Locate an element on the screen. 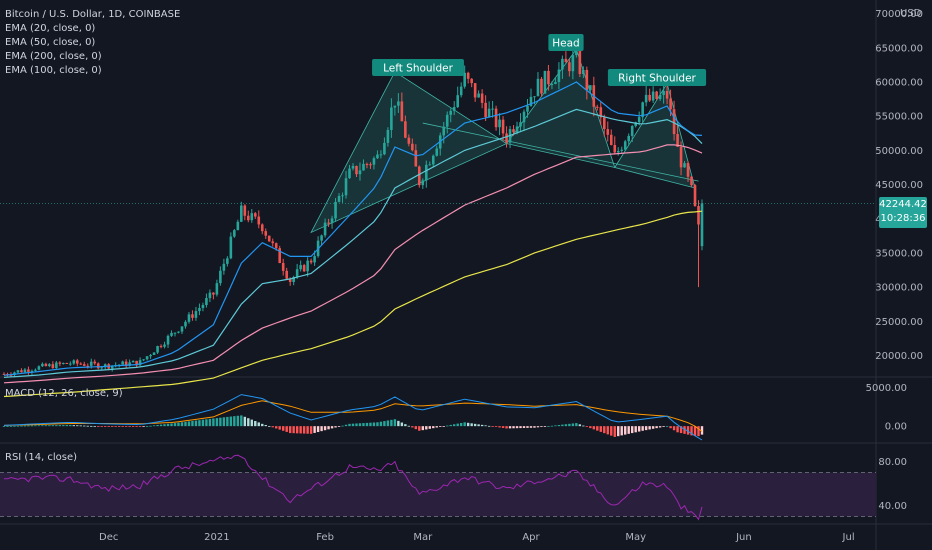  time-tick: Dec is located at coordinates (108, 537).